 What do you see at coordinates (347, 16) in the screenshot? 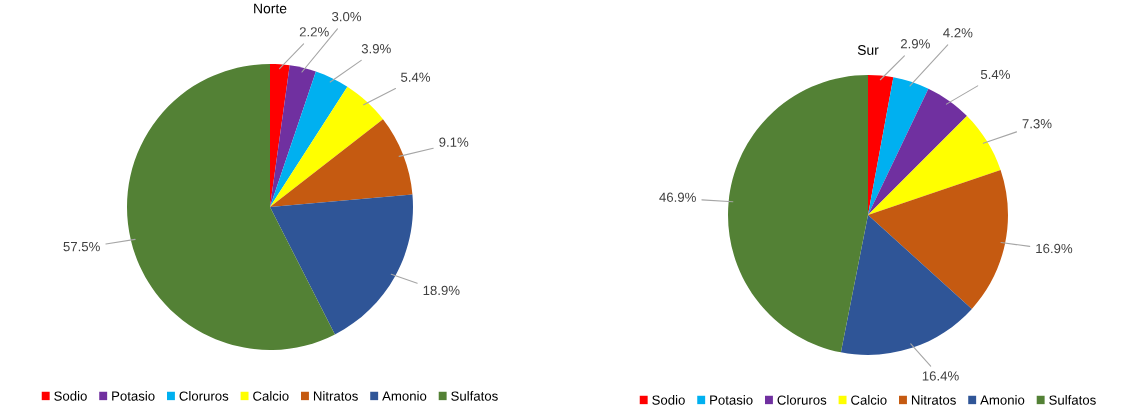
I see `data-label: 3.0%` at bounding box center [347, 16].